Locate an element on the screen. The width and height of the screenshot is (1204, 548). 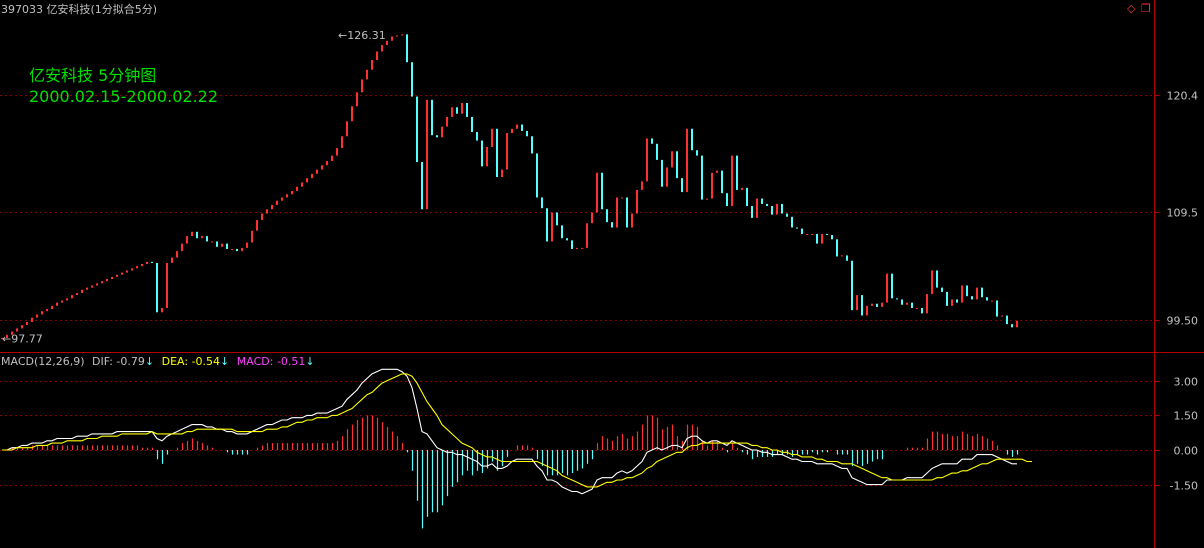
price-tick-label: 120.4 is located at coordinates (1183, 96).